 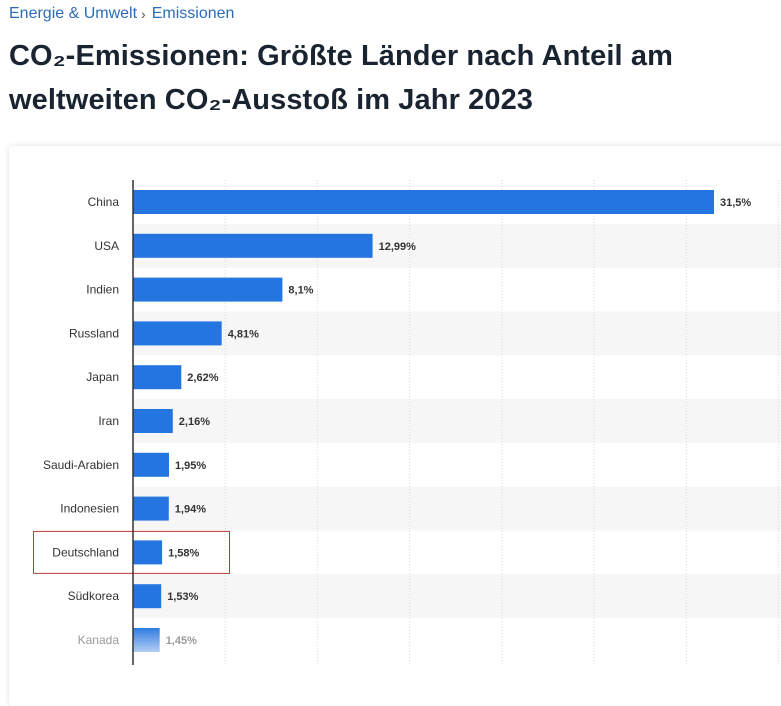 What do you see at coordinates (735, 203) in the screenshot?
I see `value-label-china: 31,5%` at bounding box center [735, 203].